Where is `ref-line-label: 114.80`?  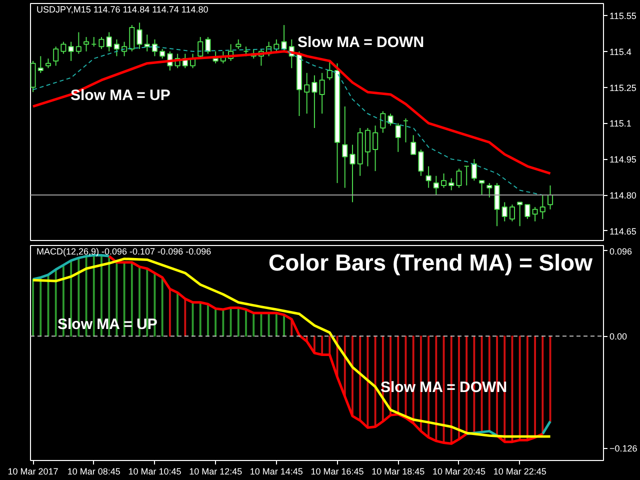
ref-line-label: 114.80 is located at coordinates (623, 195).